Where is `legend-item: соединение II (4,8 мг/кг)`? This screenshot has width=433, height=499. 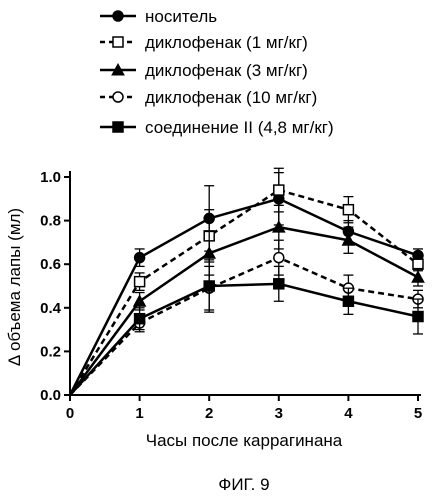 legend-item: соединение II (4,8 мг/кг) is located at coordinates (217, 127).